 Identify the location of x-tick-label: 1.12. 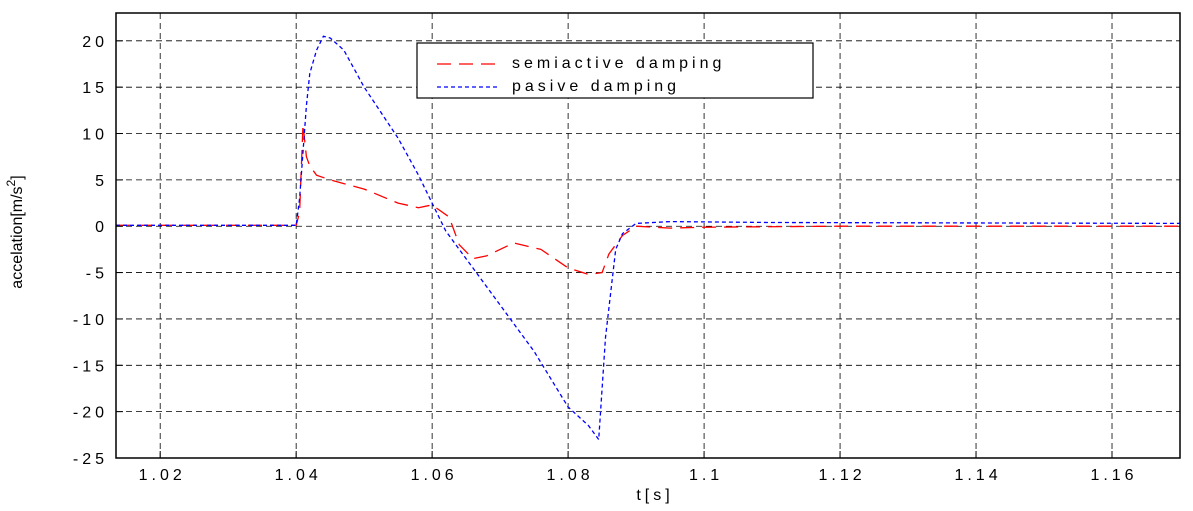
(841, 475).